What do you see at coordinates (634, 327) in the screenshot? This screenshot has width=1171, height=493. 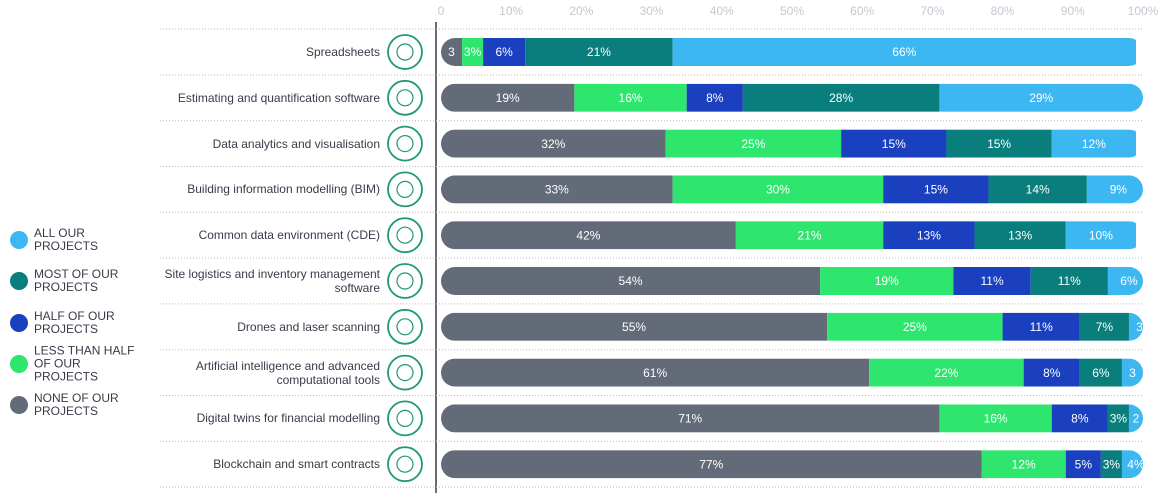 I see `value-label: 55%` at bounding box center [634, 327].